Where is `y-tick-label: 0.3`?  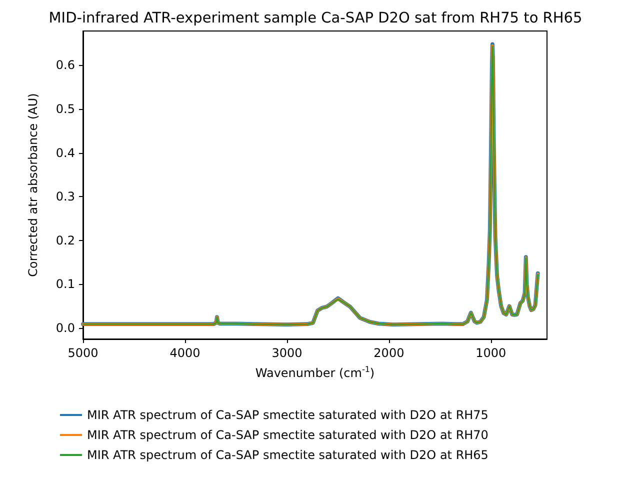 y-tick-label: 0.3 is located at coordinates (65, 197).